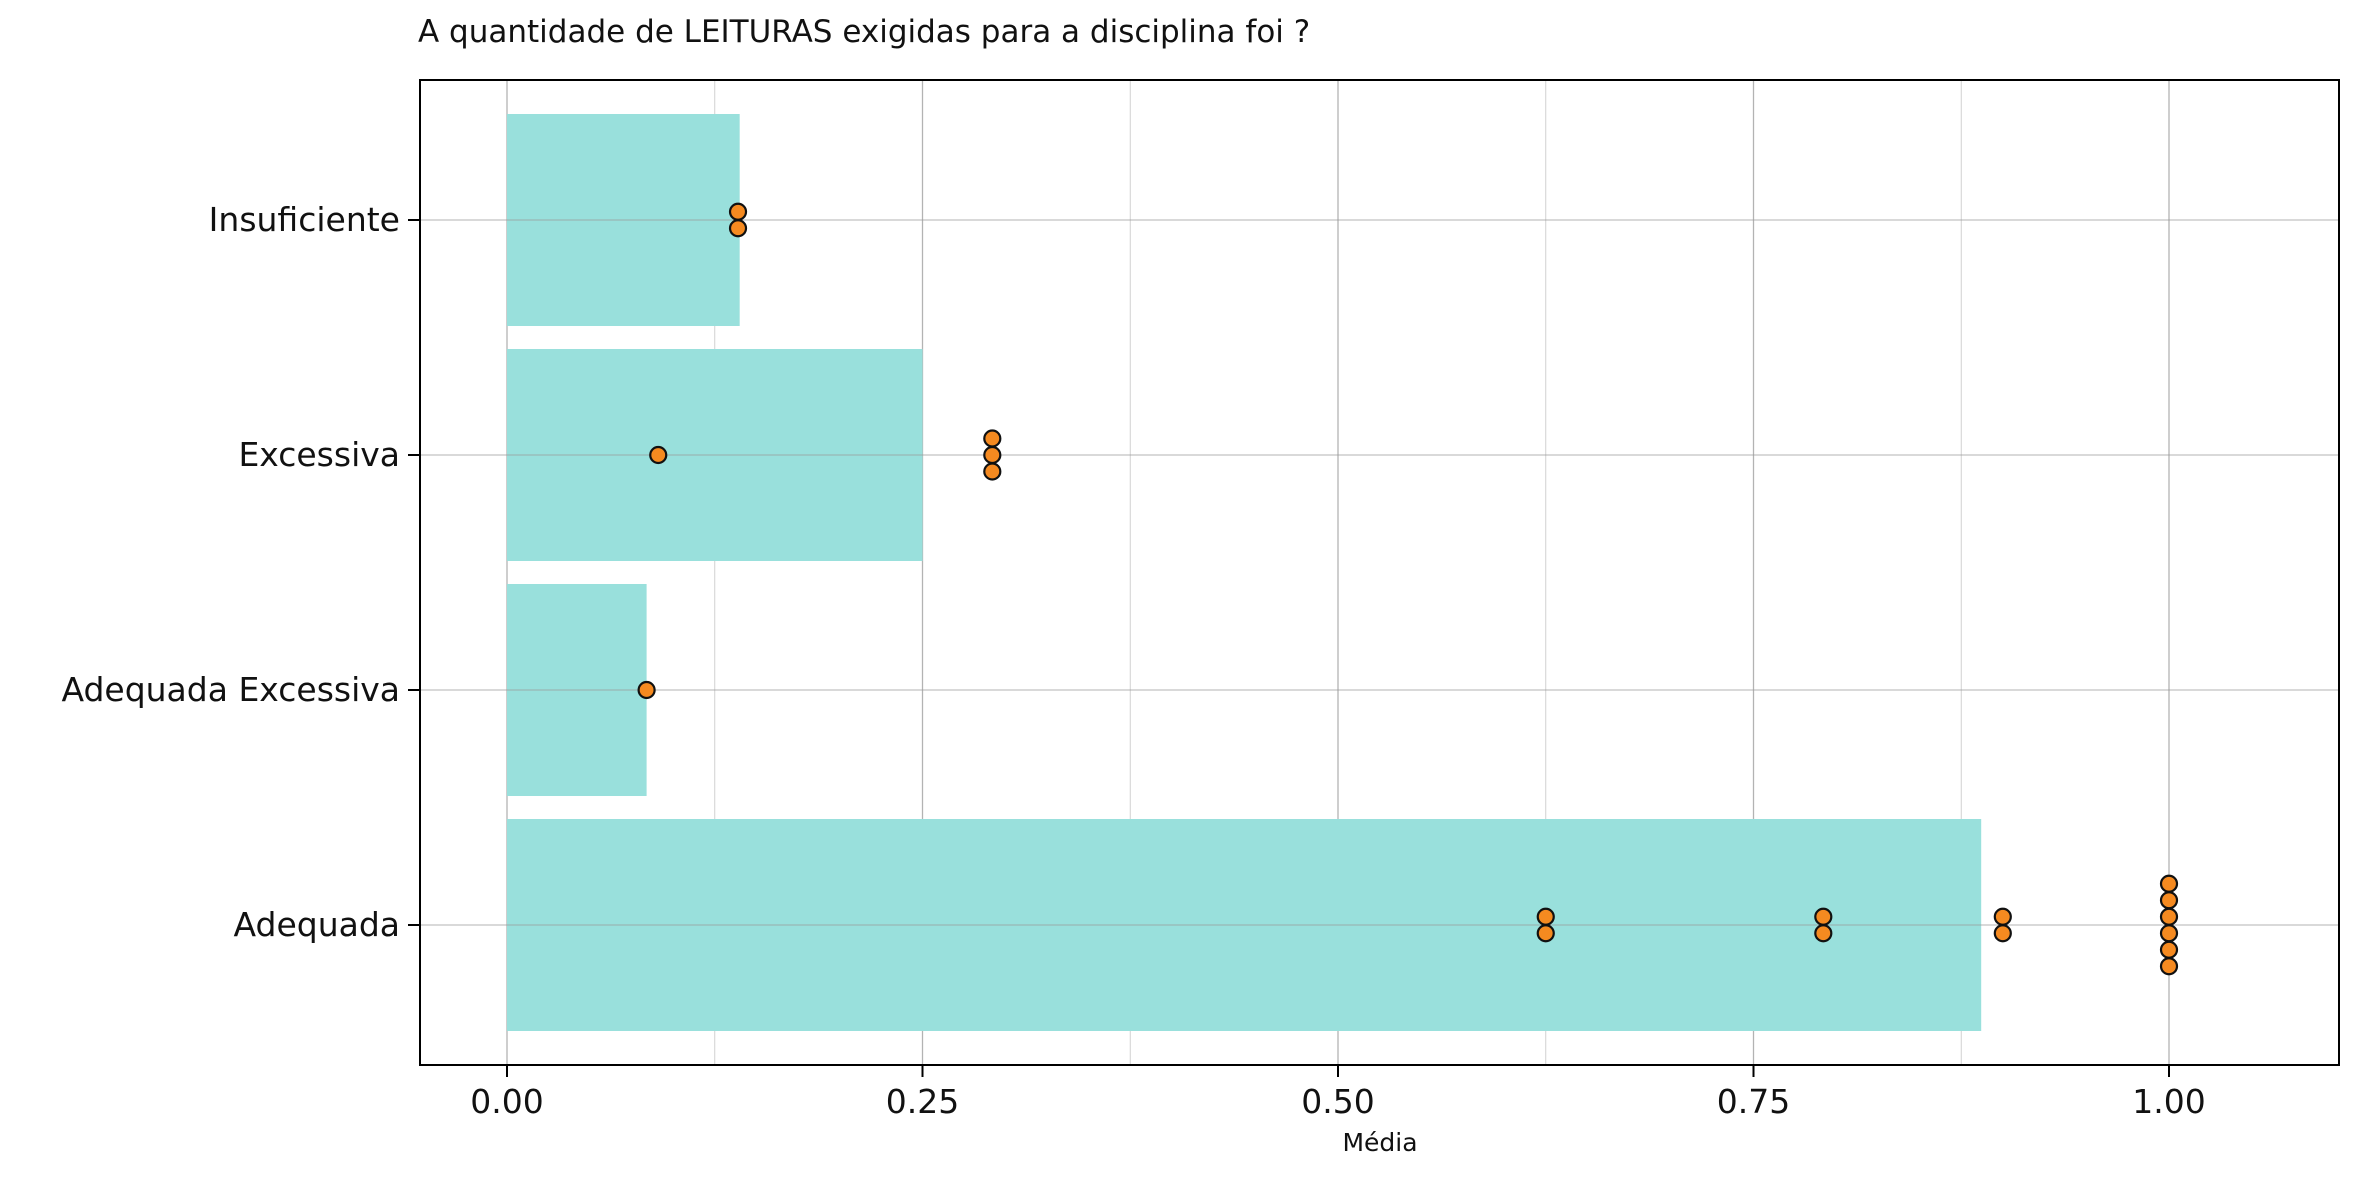 The width and height of the screenshot is (2362, 1181). I want to click on y-tick-label: Adequada Excessiva, so click(230, 689).